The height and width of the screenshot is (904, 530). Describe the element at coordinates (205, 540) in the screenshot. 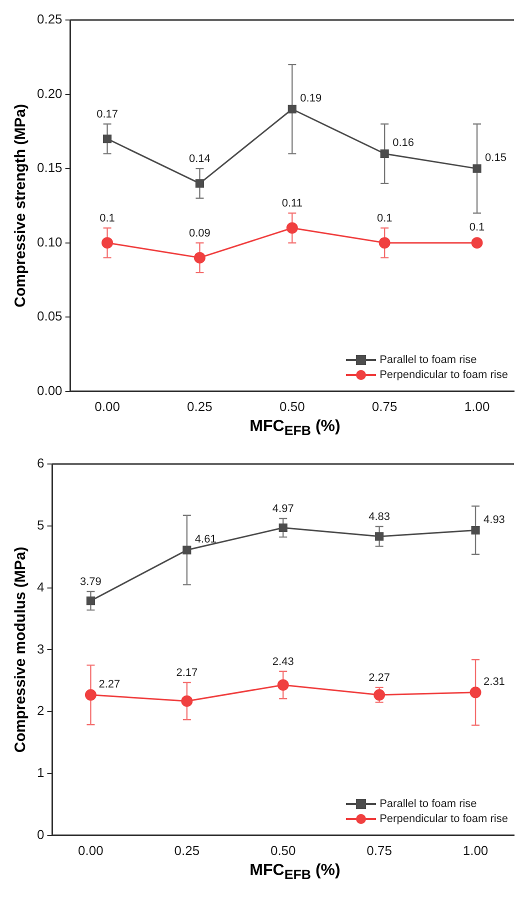

I see `data-label: 4.61` at that location.